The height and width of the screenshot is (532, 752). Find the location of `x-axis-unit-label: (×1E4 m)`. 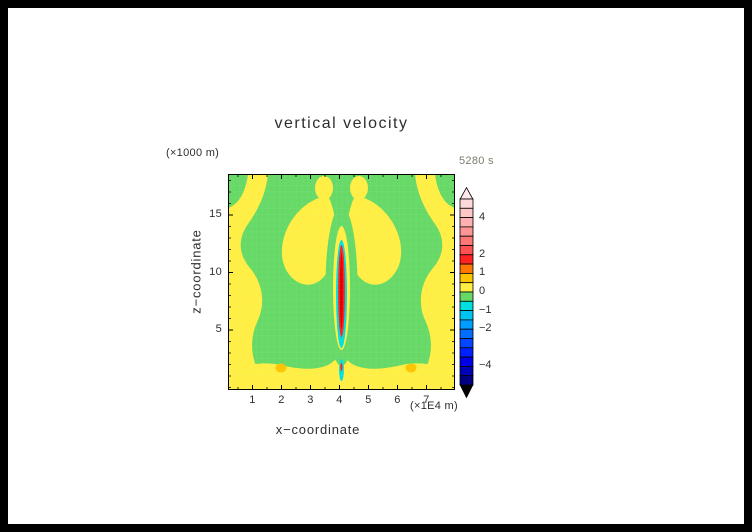

x-axis-unit-label: (×1E4 m) is located at coordinates (434, 406).